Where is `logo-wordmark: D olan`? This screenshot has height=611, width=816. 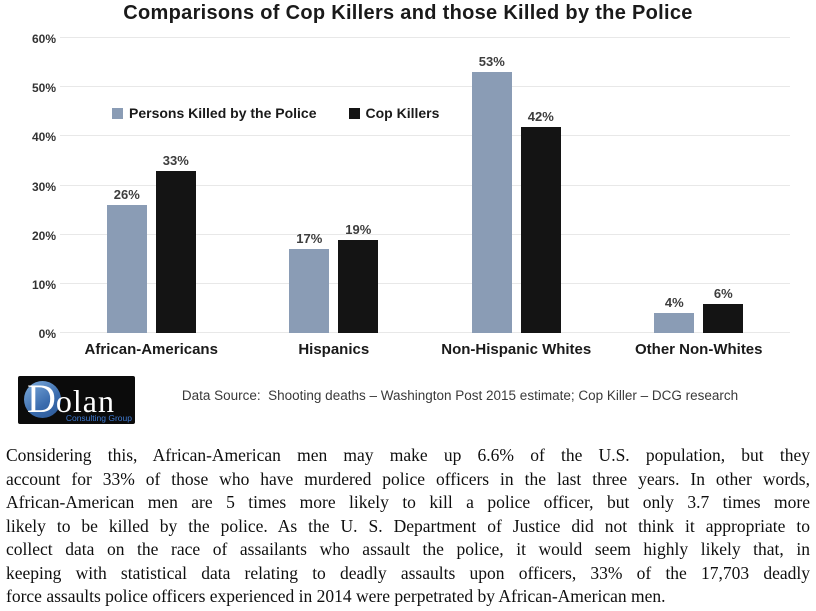
logo-wordmark: D olan is located at coordinates (71, 399).